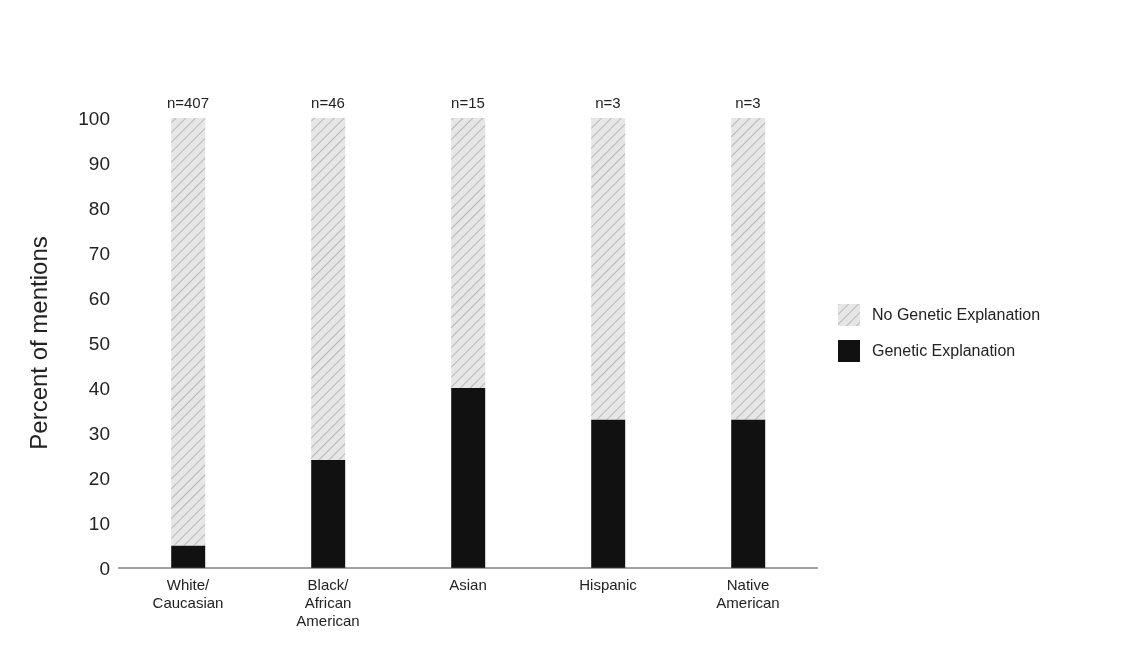  Describe the element at coordinates (468, 584) in the screenshot. I see `x-tick-label: Asian` at that location.